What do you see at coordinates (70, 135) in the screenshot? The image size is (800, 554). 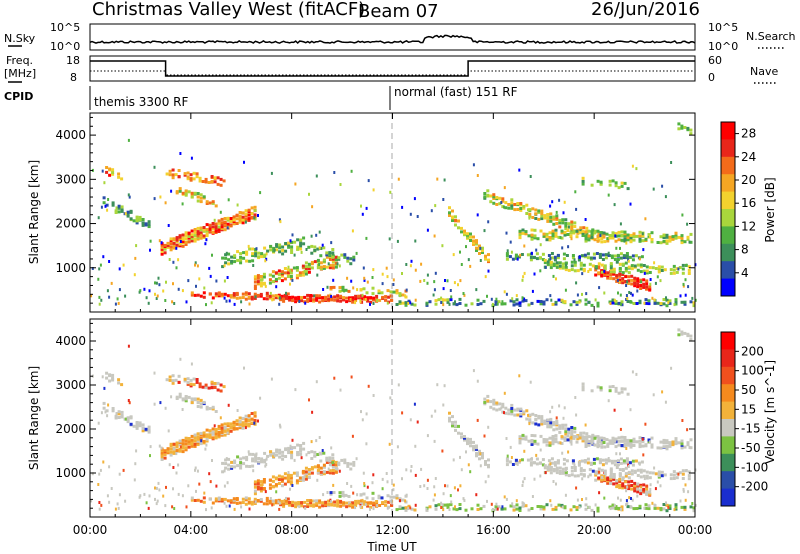 I see `power-ytick-label: 4000` at bounding box center [70, 135].